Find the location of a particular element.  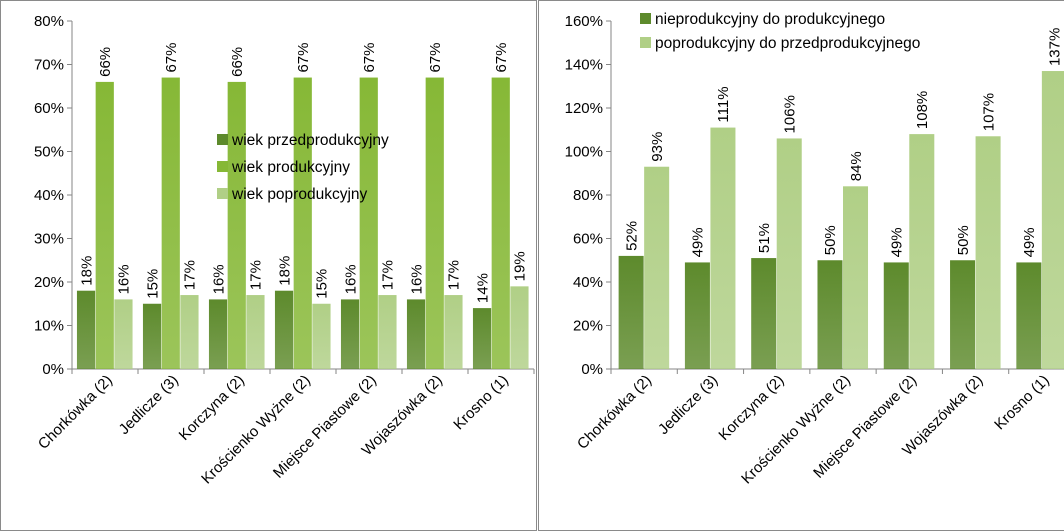

data-label: 52% is located at coordinates (631, 236).